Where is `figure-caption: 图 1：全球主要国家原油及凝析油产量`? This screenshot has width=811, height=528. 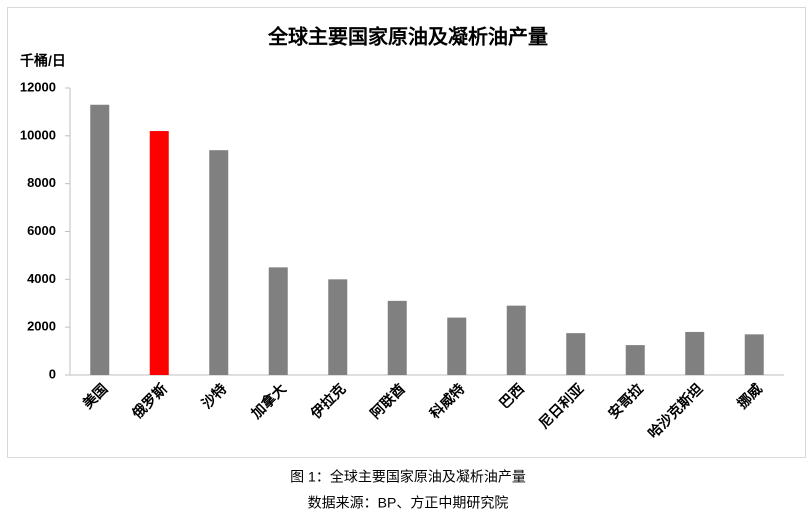 figure-caption: 图 1：全球主要国家原油及凝析油产量 is located at coordinates (408, 477).